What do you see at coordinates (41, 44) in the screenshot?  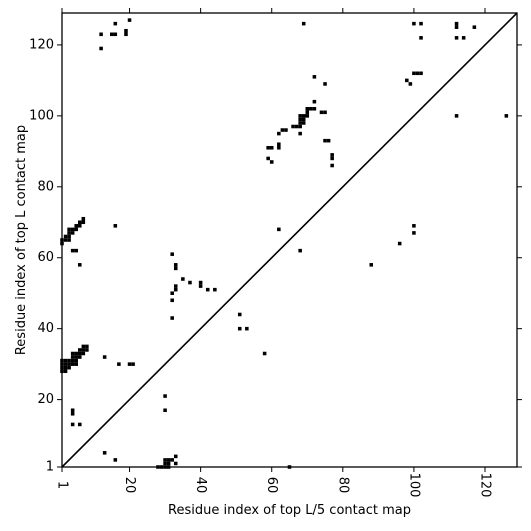 I see `y-tick-label: 120` at bounding box center [41, 44].